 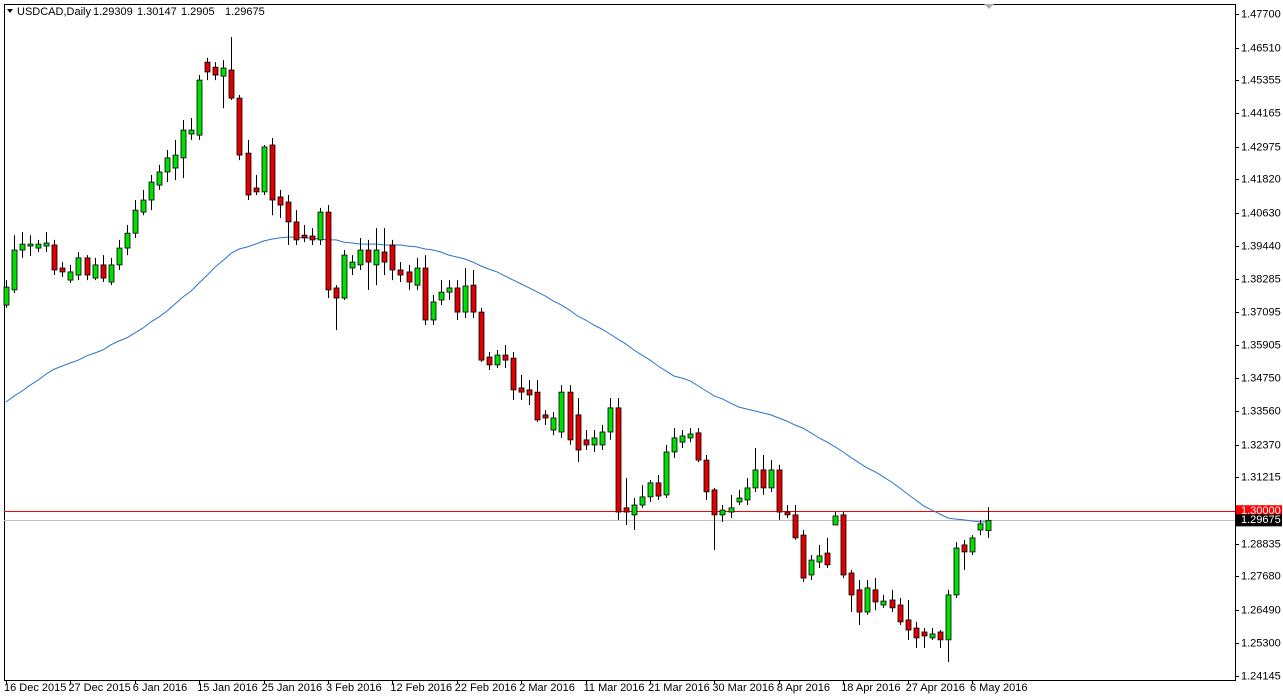 I want to click on y-tick-label: 1.44165, so click(x=1261, y=113).